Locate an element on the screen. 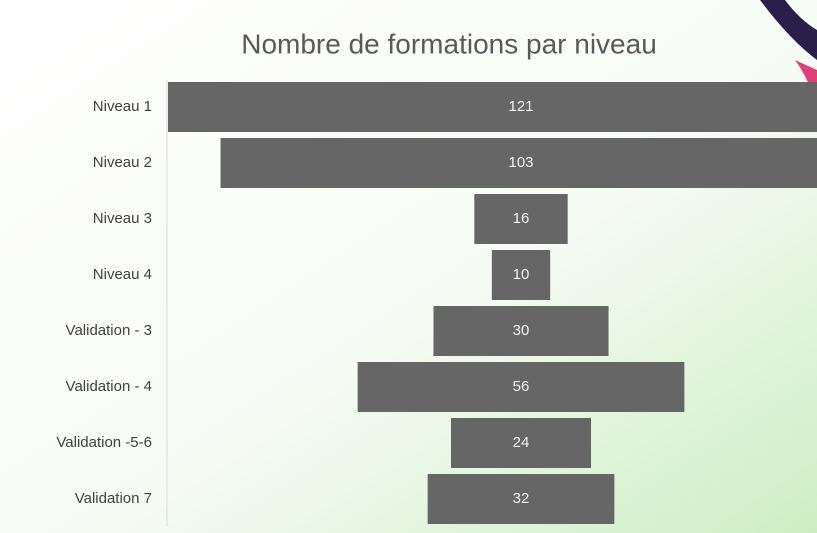 This screenshot has height=533, width=817. value-label: 30 is located at coordinates (521, 330).